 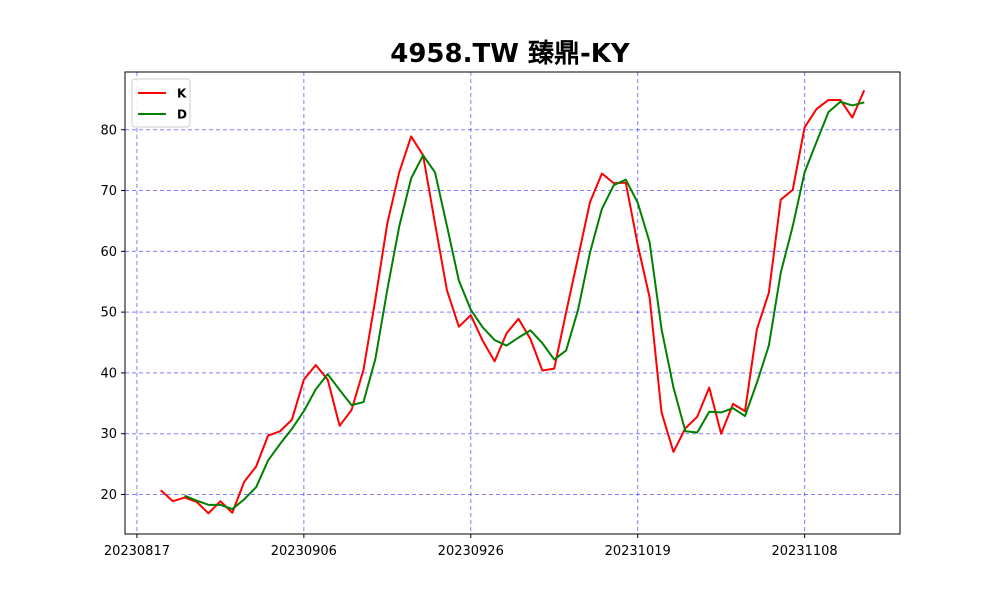 What do you see at coordinates (108, 252) in the screenshot?
I see `y-tick-label: 60` at bounding box center [108, 252].